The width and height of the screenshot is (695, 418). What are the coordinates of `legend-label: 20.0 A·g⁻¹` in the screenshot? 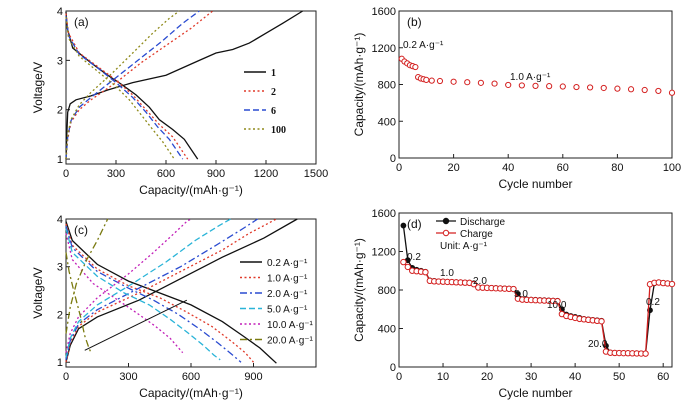 It's located at (290, 341).